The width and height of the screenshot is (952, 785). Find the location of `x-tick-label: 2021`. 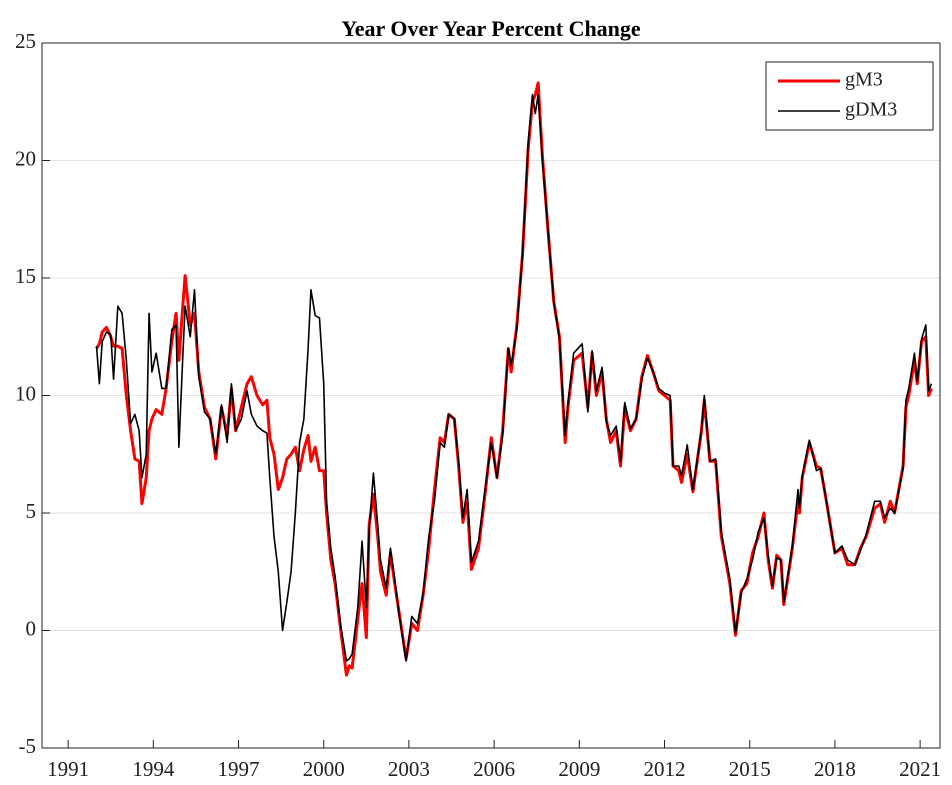

x-tick-label: 2021 is located at coordinates (920, 769).